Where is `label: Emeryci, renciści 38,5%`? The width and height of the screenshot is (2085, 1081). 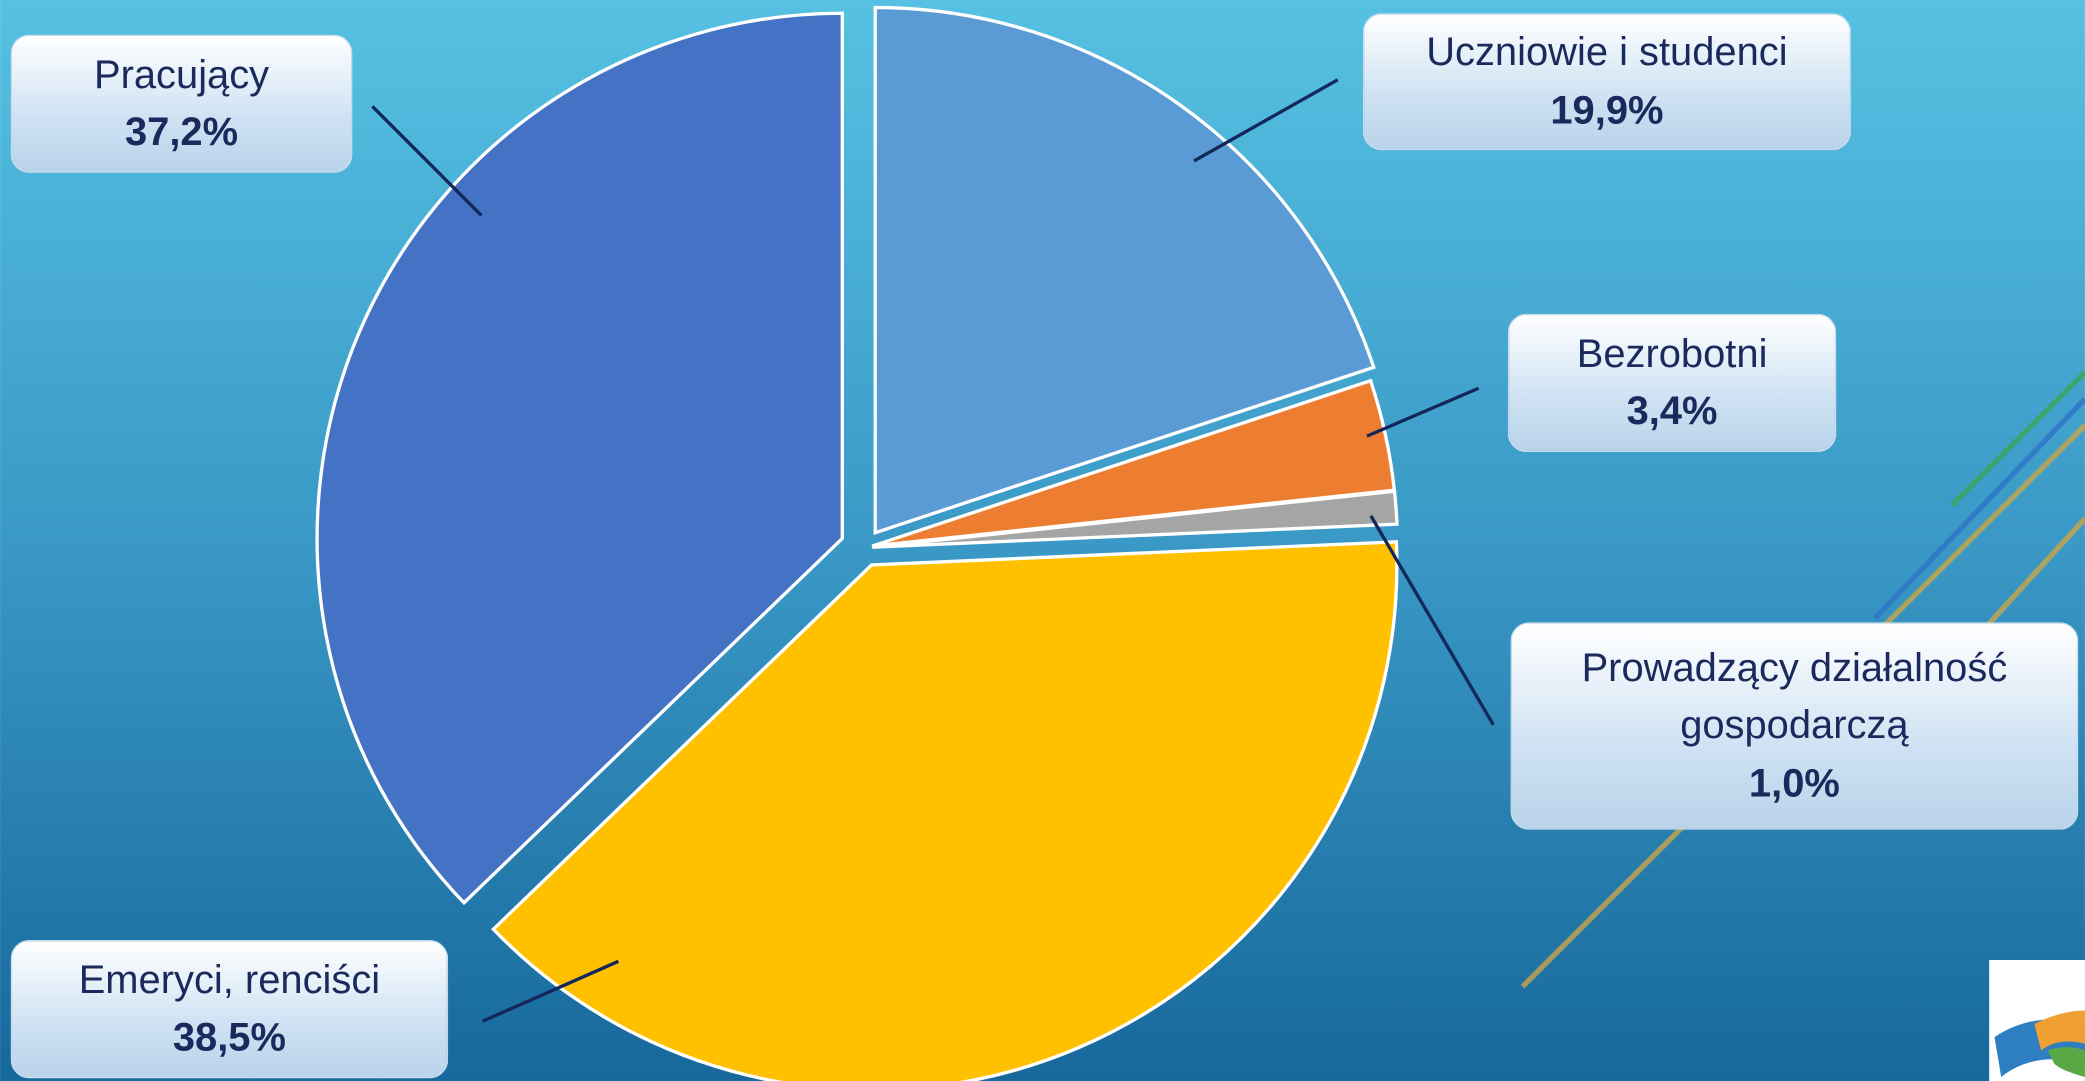
label: Emeryci, renciści 38,5% is located at coordinates (229, 1009).